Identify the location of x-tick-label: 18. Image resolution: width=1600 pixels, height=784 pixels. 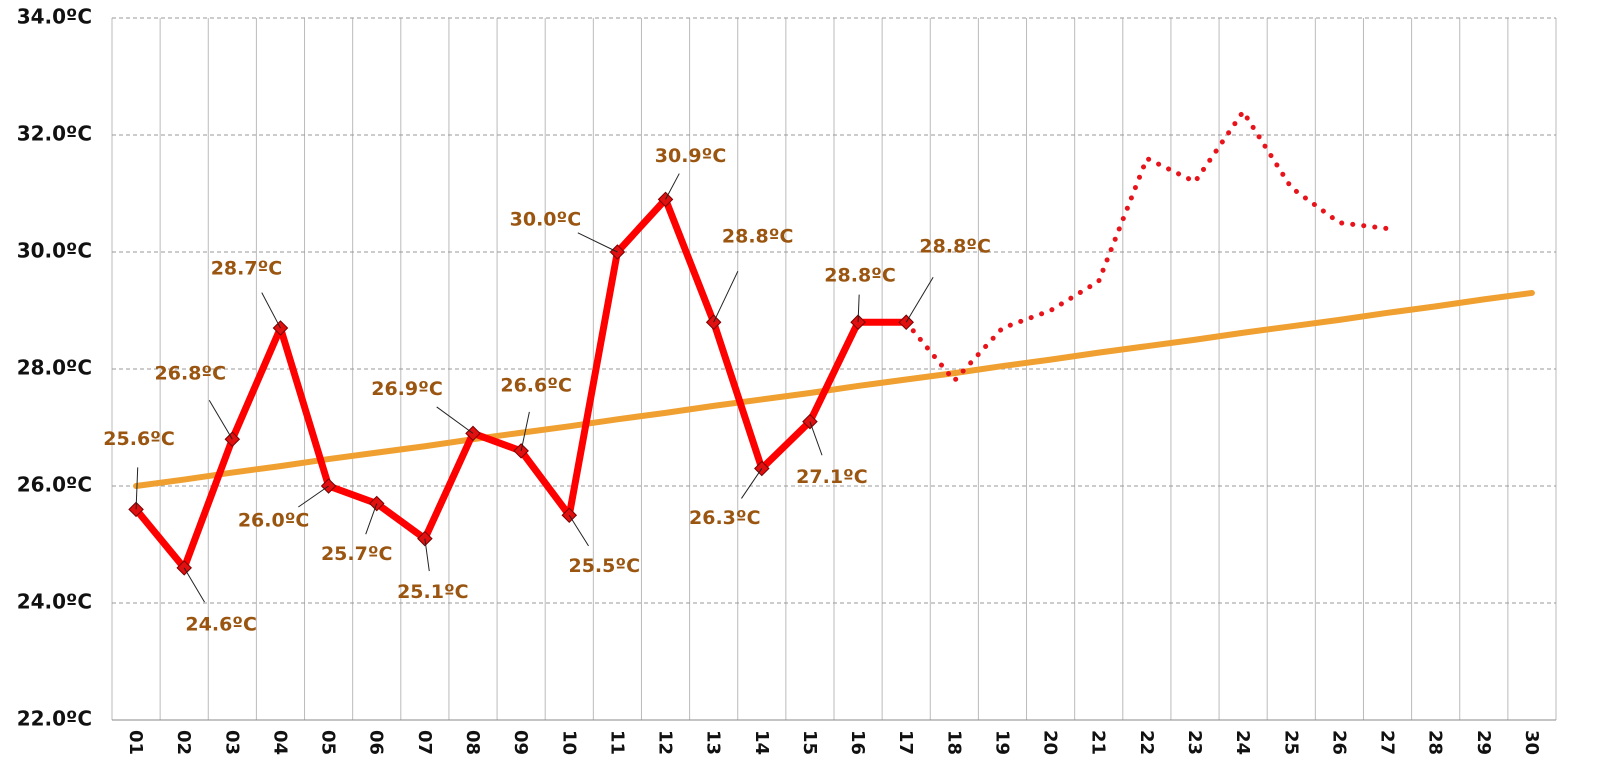
(953, 742).